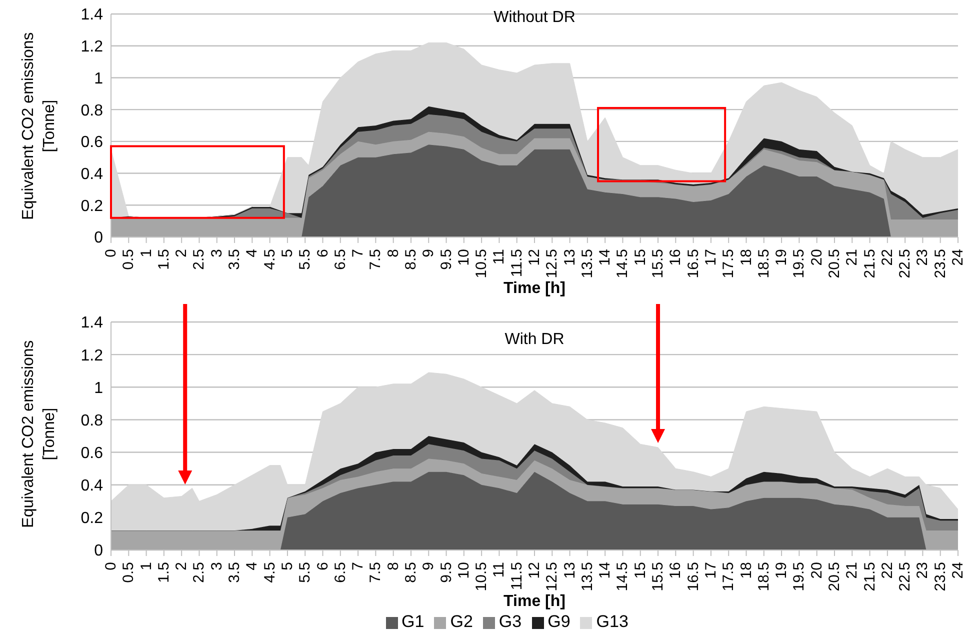  What do you see at coordinates (958, 257) in the screenshot?
I see `x-tick-label: 24` at bounding box center [958, 257].